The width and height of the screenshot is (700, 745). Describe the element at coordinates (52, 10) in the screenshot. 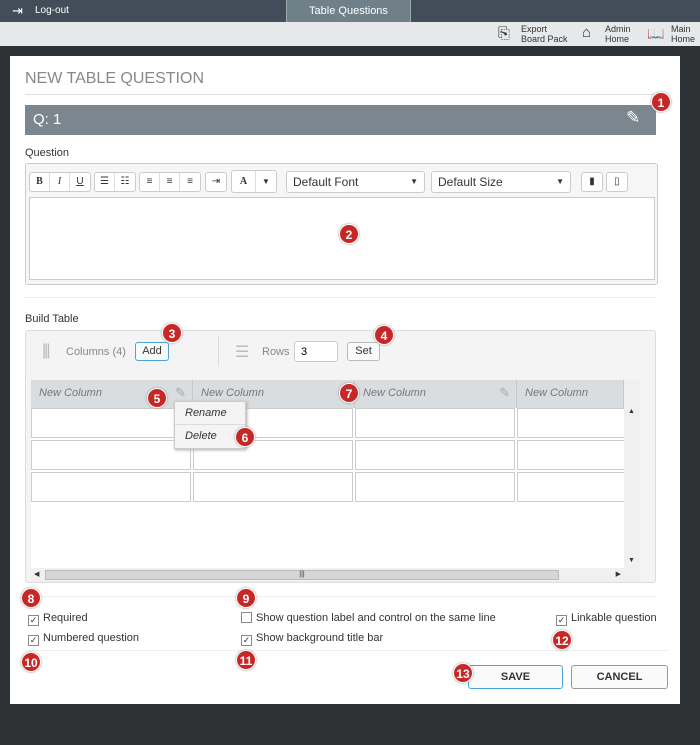

I see `logout-link: Log-out` at that location.